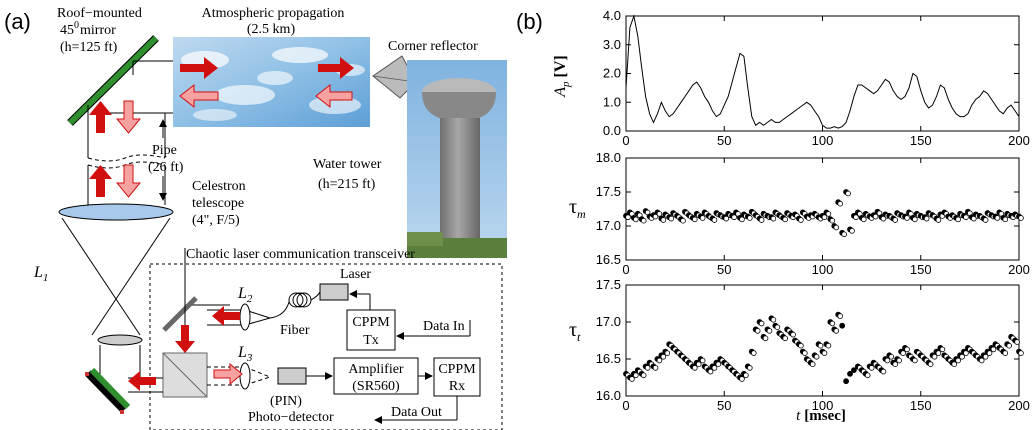 The width and height of the screenshot is (1032, 430). What do you see at coordinates (575, 331) in the screenshot?
I see `ylabel-tau-t: τt` at bounding box center [575, 331].